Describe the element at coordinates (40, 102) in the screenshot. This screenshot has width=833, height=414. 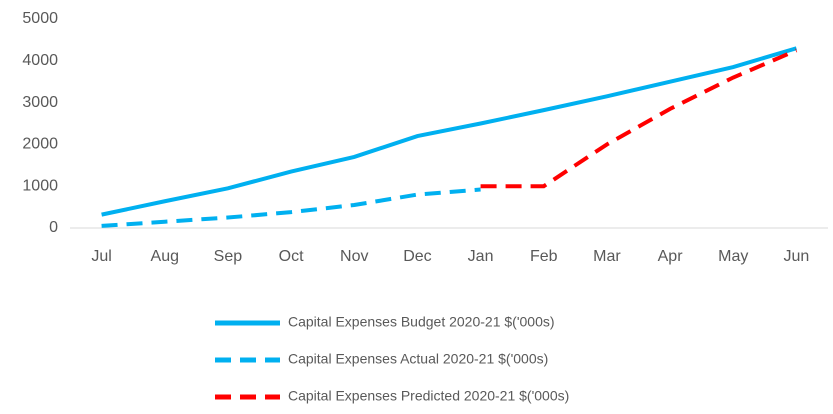
I see `y-tick-label: 3000` at that location.